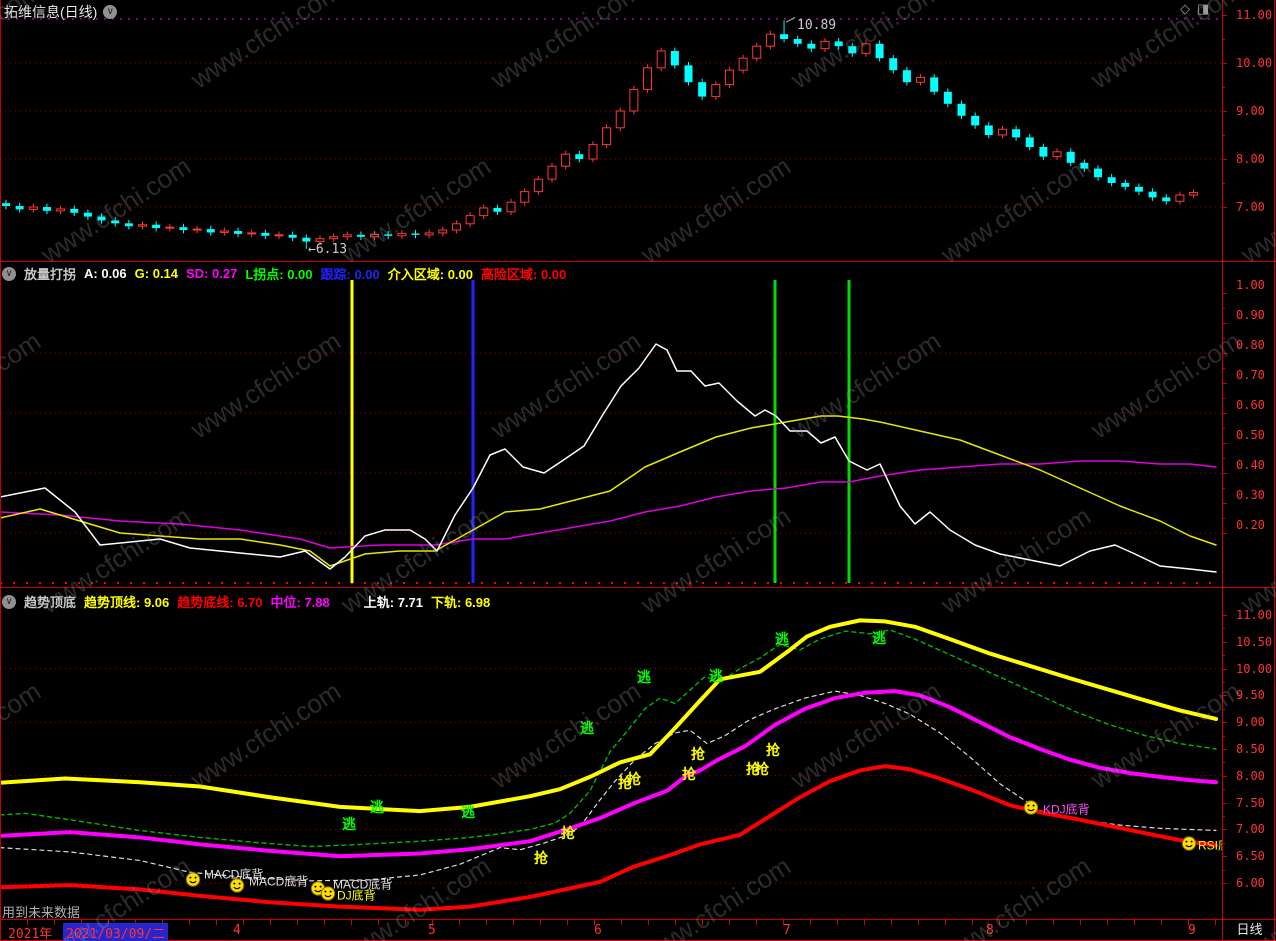  What do you see at coordinates (41, 912) in the screenshot?
I see `future-data-note: 用到未来数据` at bounding box center [41, 912].